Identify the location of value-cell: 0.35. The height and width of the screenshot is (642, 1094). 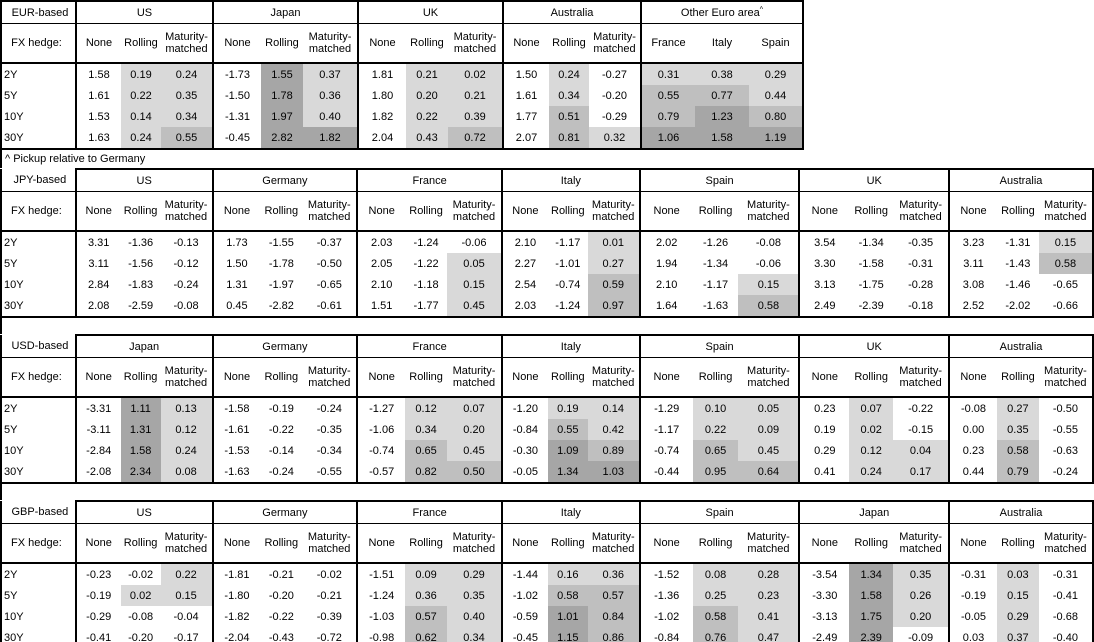
(921, 574).